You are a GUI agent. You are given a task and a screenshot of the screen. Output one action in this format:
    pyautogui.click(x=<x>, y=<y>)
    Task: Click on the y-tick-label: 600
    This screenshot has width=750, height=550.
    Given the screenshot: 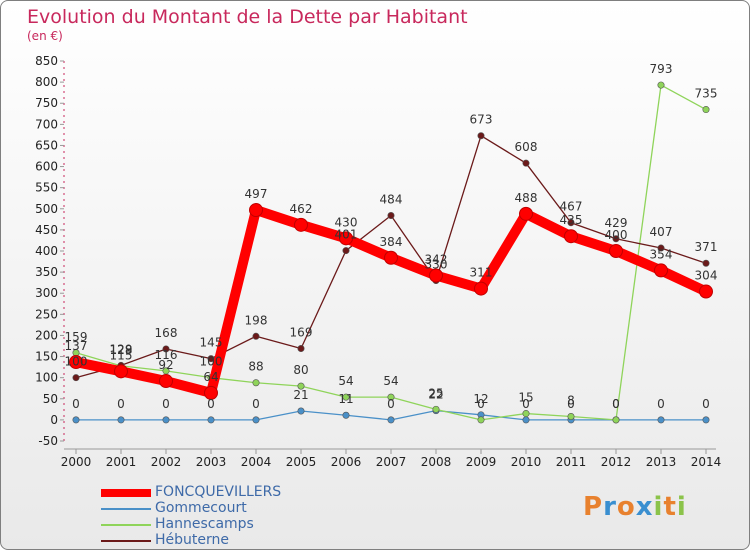 What is the action you would take?
    pyautogui.click(x=46, y=167)
    